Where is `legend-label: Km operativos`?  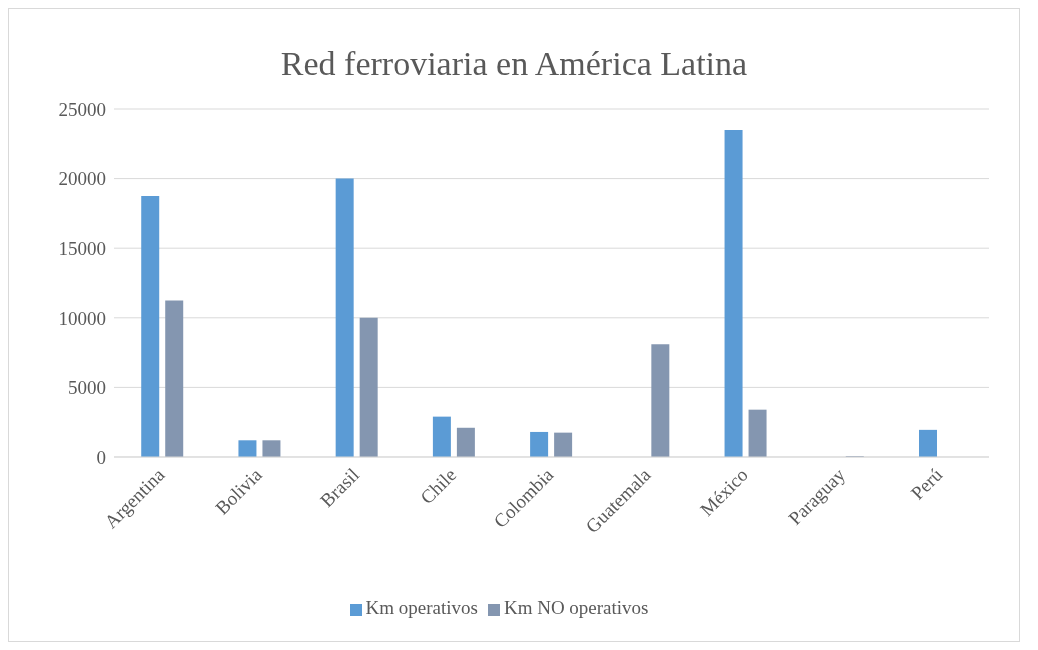
legend-label: Km operativos is located at coordinates (421, 607).